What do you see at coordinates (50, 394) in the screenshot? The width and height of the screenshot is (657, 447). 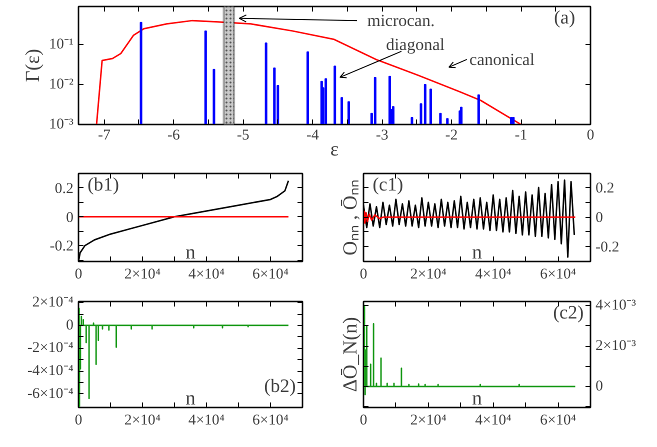 I see `y-tick-label: -6×10⁻⁴` at bounding box center [50, 394].